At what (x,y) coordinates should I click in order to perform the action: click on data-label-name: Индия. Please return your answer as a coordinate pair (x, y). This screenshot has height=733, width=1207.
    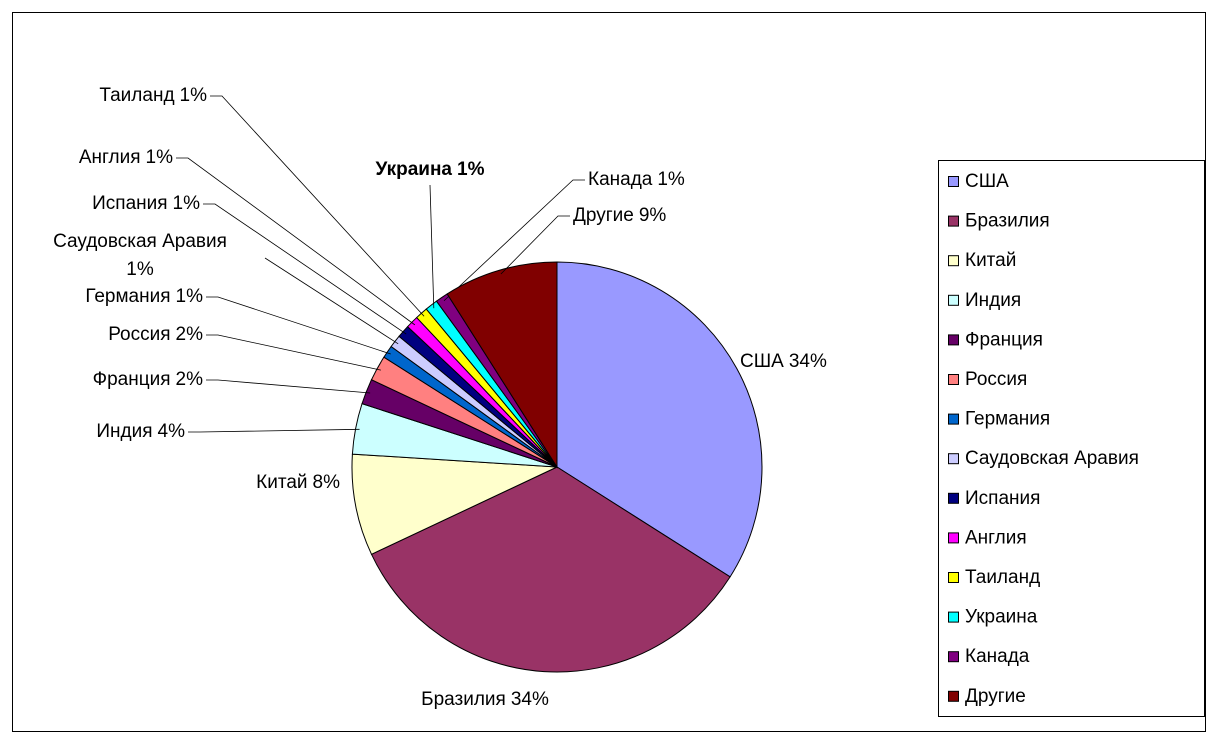
    Looking at the image, I should click on (124, 431).